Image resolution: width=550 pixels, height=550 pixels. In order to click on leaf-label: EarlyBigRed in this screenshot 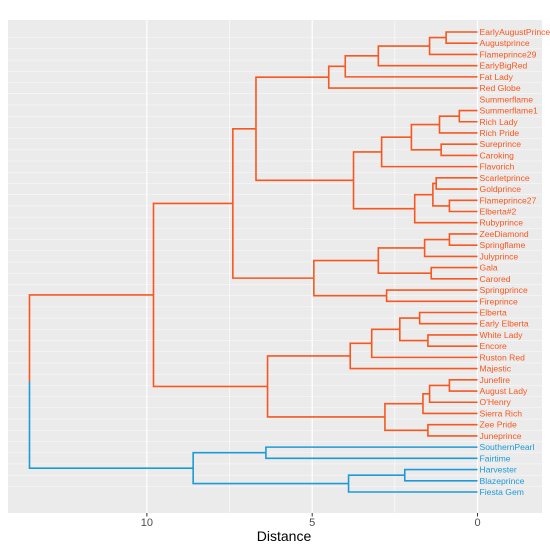, I will do `click(504, 66)`.